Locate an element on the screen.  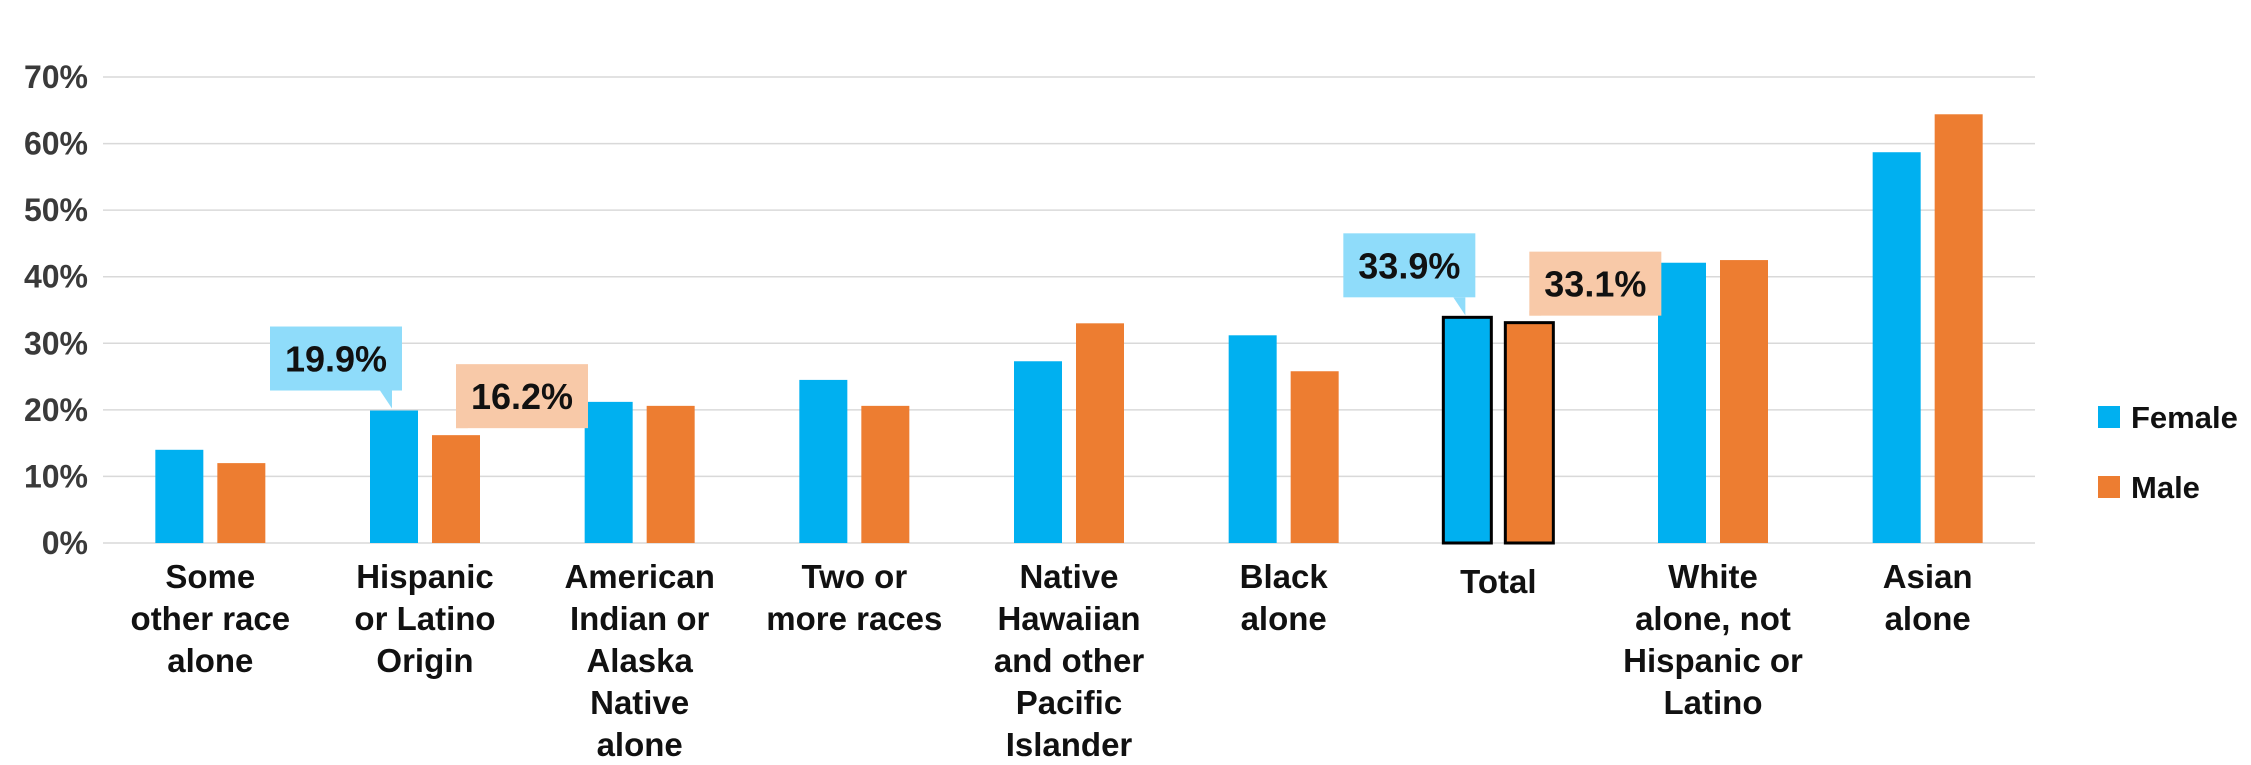
callout-label: 19.9% is located at coordinates (336, 359).